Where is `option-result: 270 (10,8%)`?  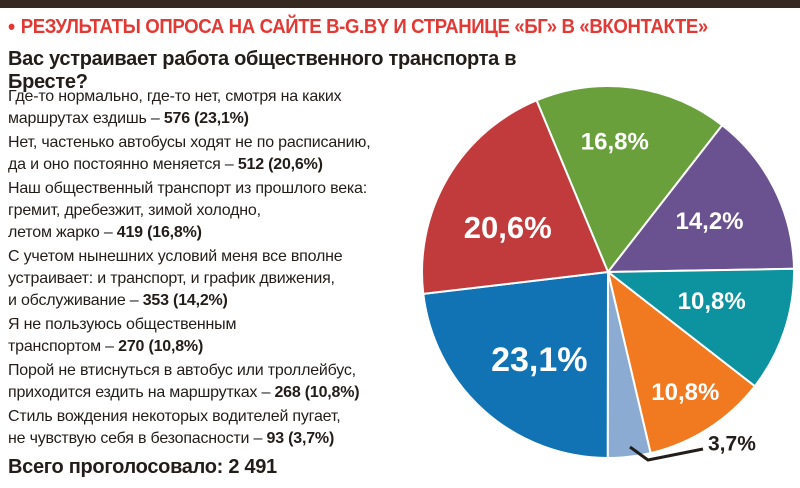
option-result: 270 (10,8%) is located at coordinates (161, 346).